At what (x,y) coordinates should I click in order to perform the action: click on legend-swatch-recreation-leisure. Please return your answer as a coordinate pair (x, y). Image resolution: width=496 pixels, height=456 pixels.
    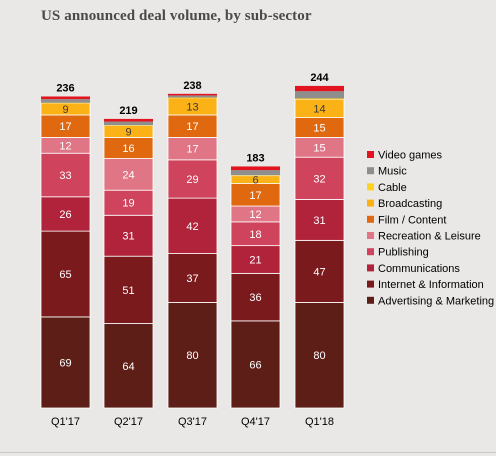
    Looking at the image, I should click on (370, 235).